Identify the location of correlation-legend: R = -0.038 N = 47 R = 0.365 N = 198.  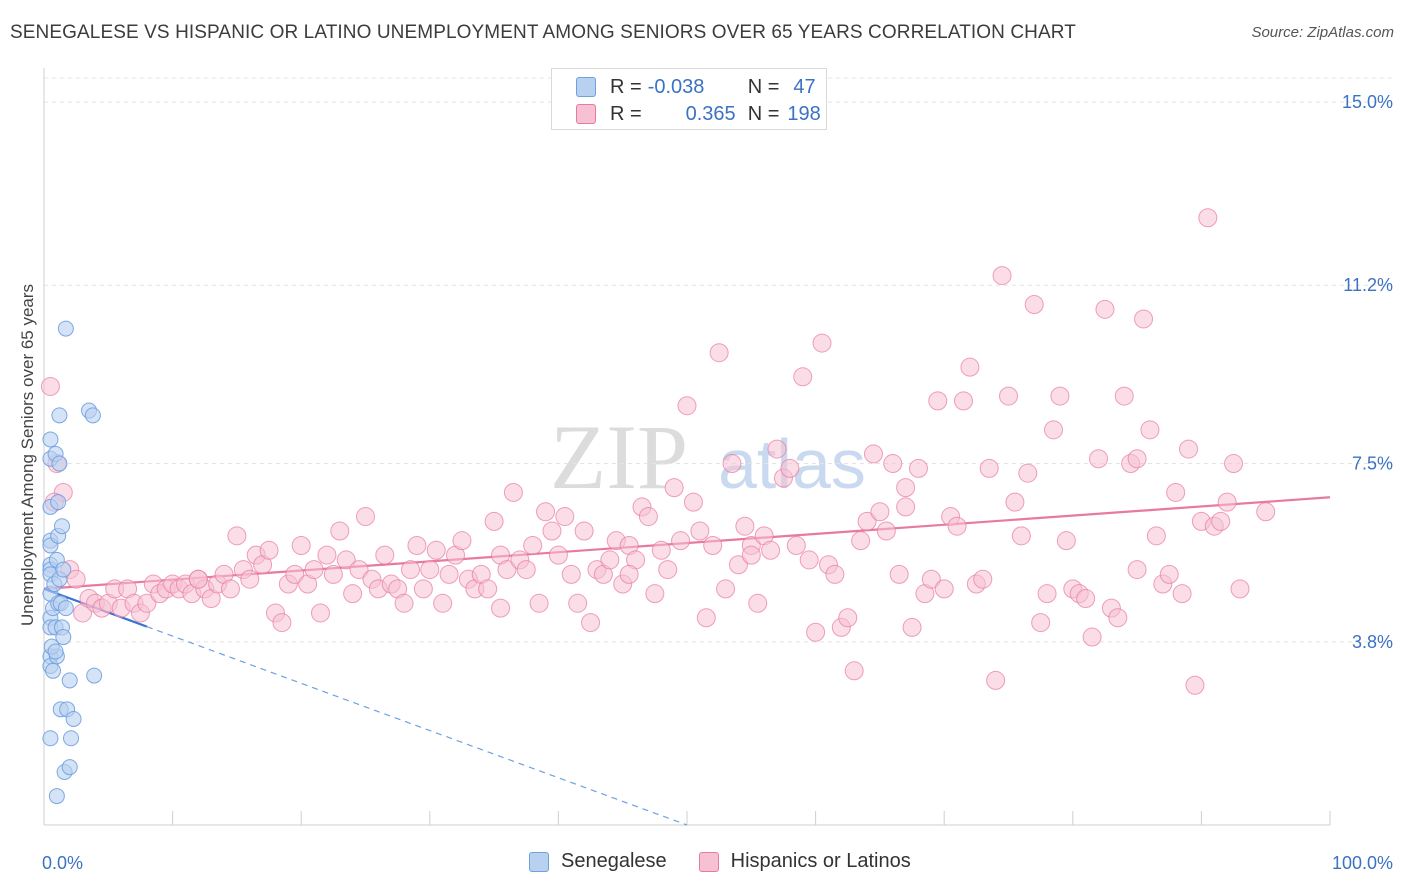
(689, 99).